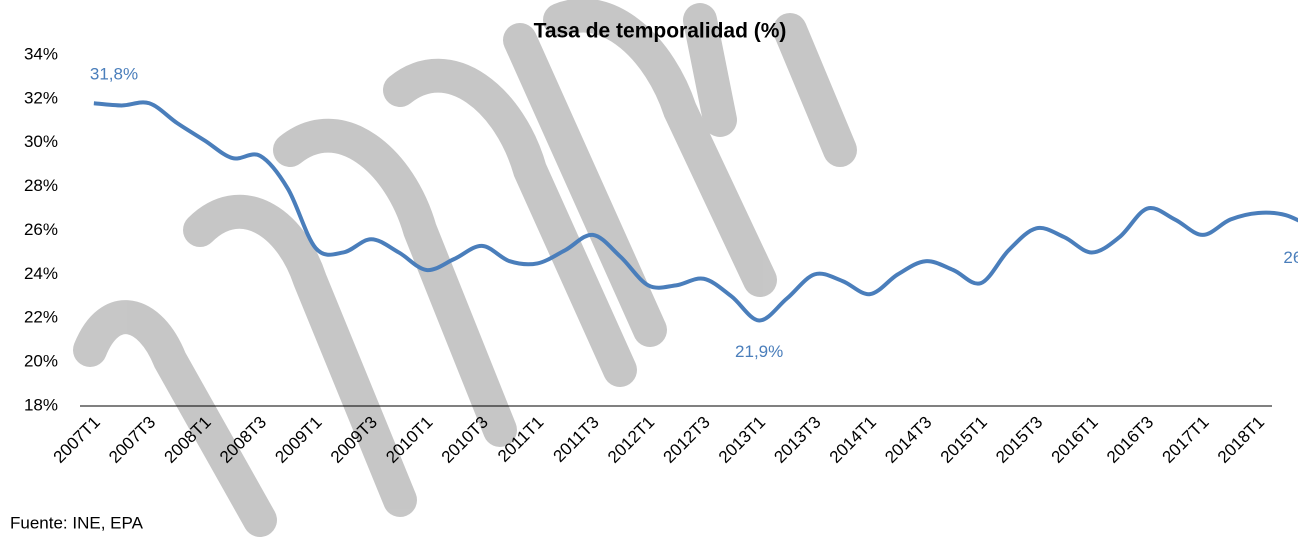  What do you see at coordinates (1130, 440) in the screenshot?
I see `x-tick-label: 2016T3` at bounding box center [1130, 440].